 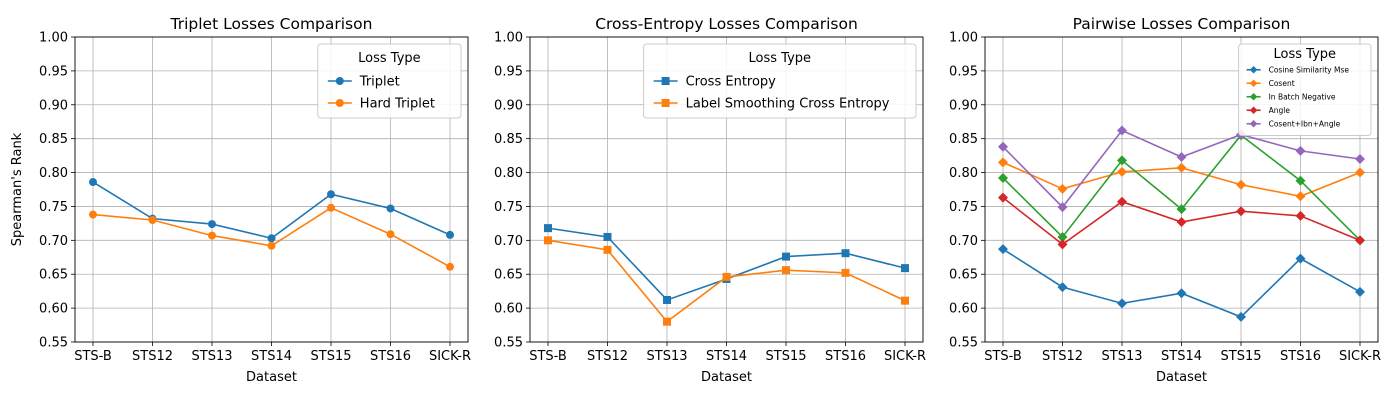 I want to click on legend-label: Cosent+Ibn+Angle, so click(x=1305, y=124).